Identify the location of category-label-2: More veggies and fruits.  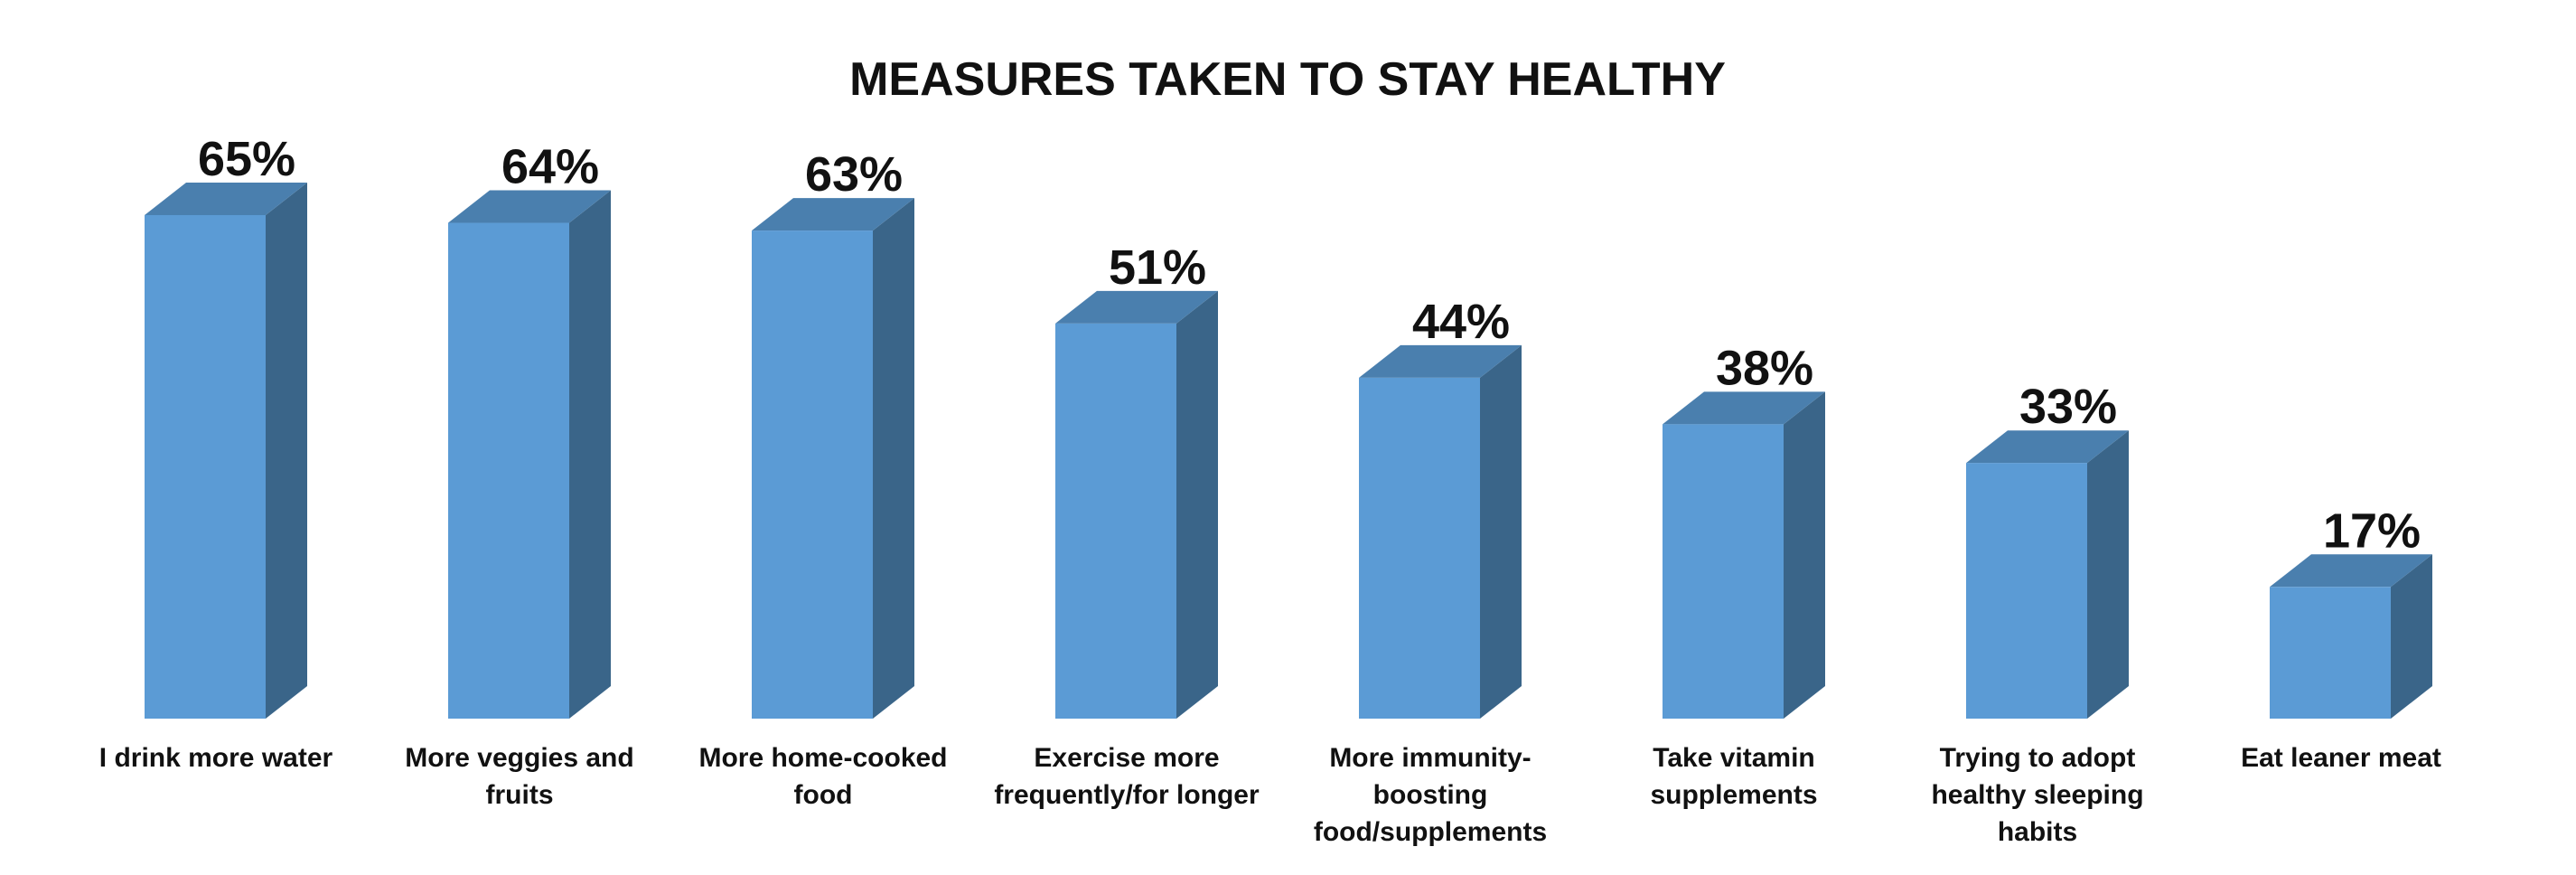
(519, 776).